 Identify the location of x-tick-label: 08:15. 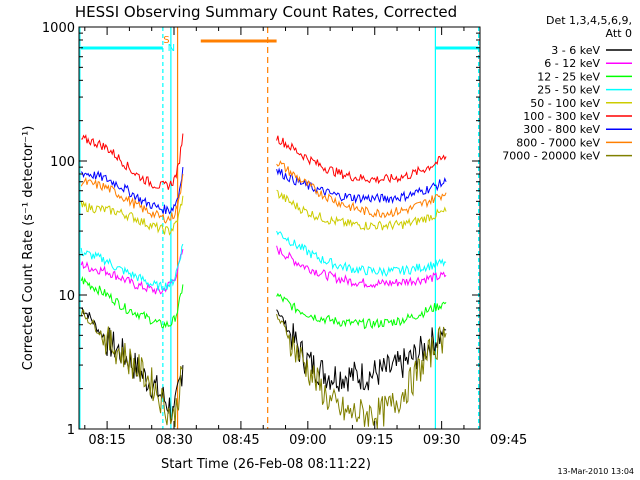
(106, 440).